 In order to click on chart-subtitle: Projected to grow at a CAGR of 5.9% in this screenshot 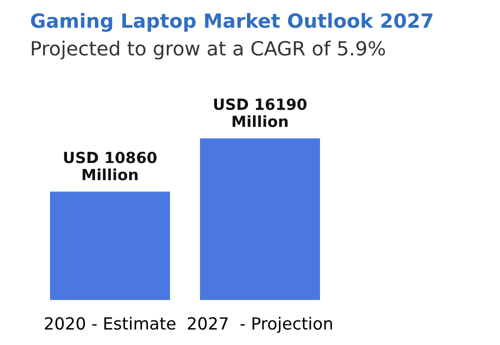, I will do `click(208, 50)`.